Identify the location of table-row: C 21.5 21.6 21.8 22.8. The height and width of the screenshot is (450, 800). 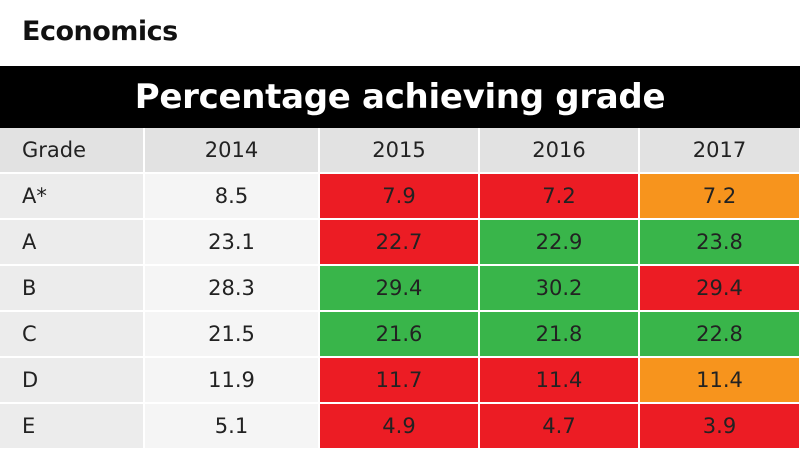
(400, 334).